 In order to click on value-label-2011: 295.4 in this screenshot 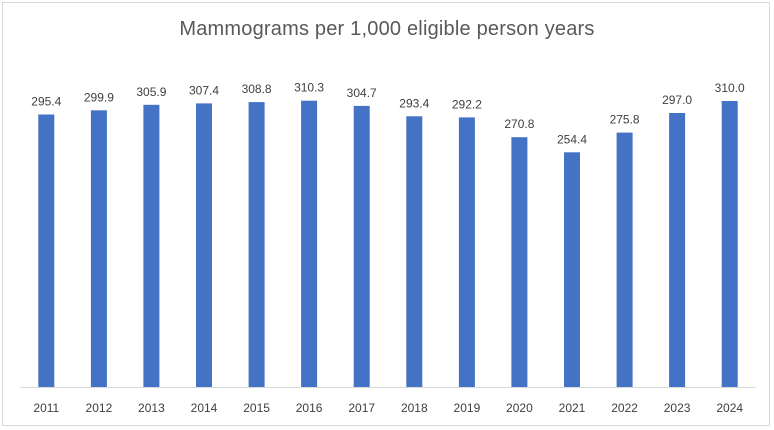, I will do `click(46, 102)`.